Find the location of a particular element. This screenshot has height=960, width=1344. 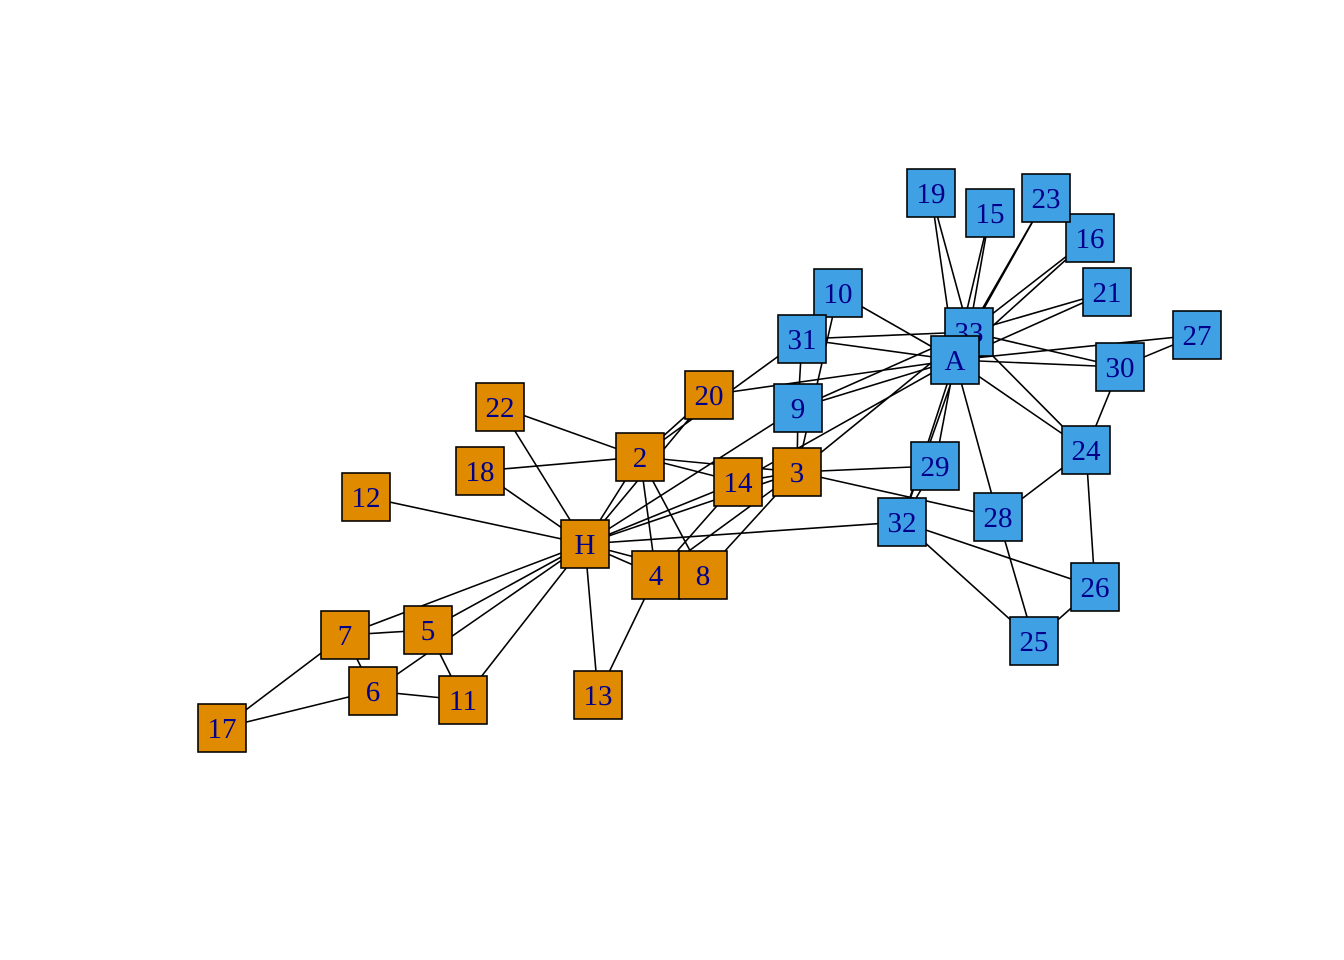

node-16: 16 is located at coordinates (1090, 238).